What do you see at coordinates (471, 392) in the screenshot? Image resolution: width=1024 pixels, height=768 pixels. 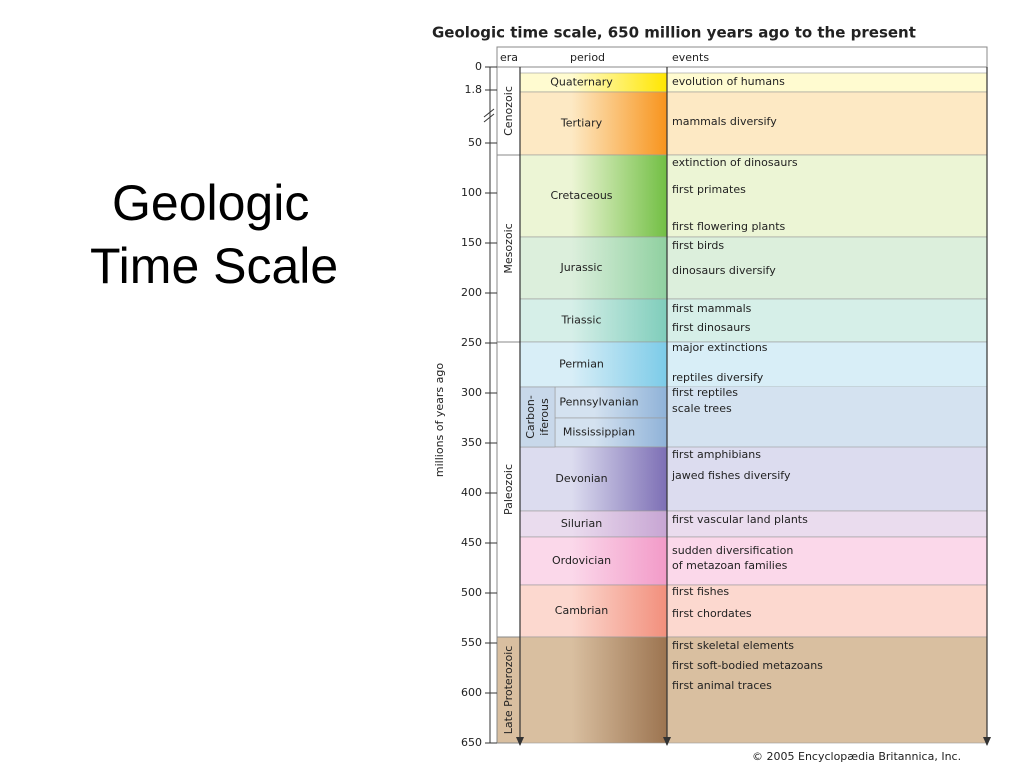 I see `tick-label: 300` at bounding box center [471, 392].